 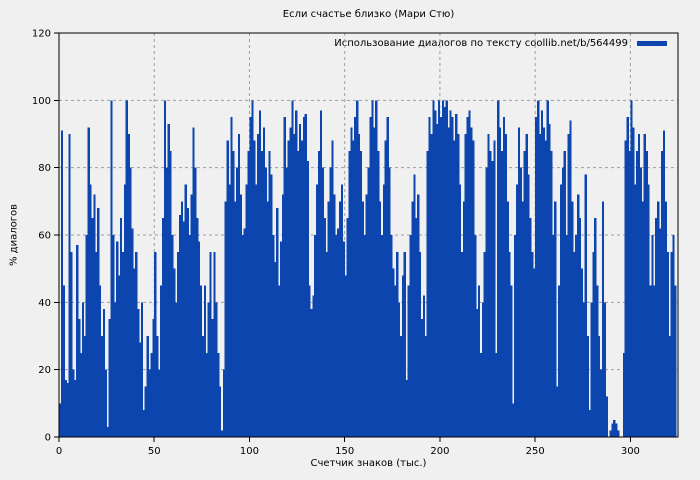 What do you see at coordinates (344, 451) in the screenshot?
I see `x-tick-label: 150` at bounding box center [344, 451].